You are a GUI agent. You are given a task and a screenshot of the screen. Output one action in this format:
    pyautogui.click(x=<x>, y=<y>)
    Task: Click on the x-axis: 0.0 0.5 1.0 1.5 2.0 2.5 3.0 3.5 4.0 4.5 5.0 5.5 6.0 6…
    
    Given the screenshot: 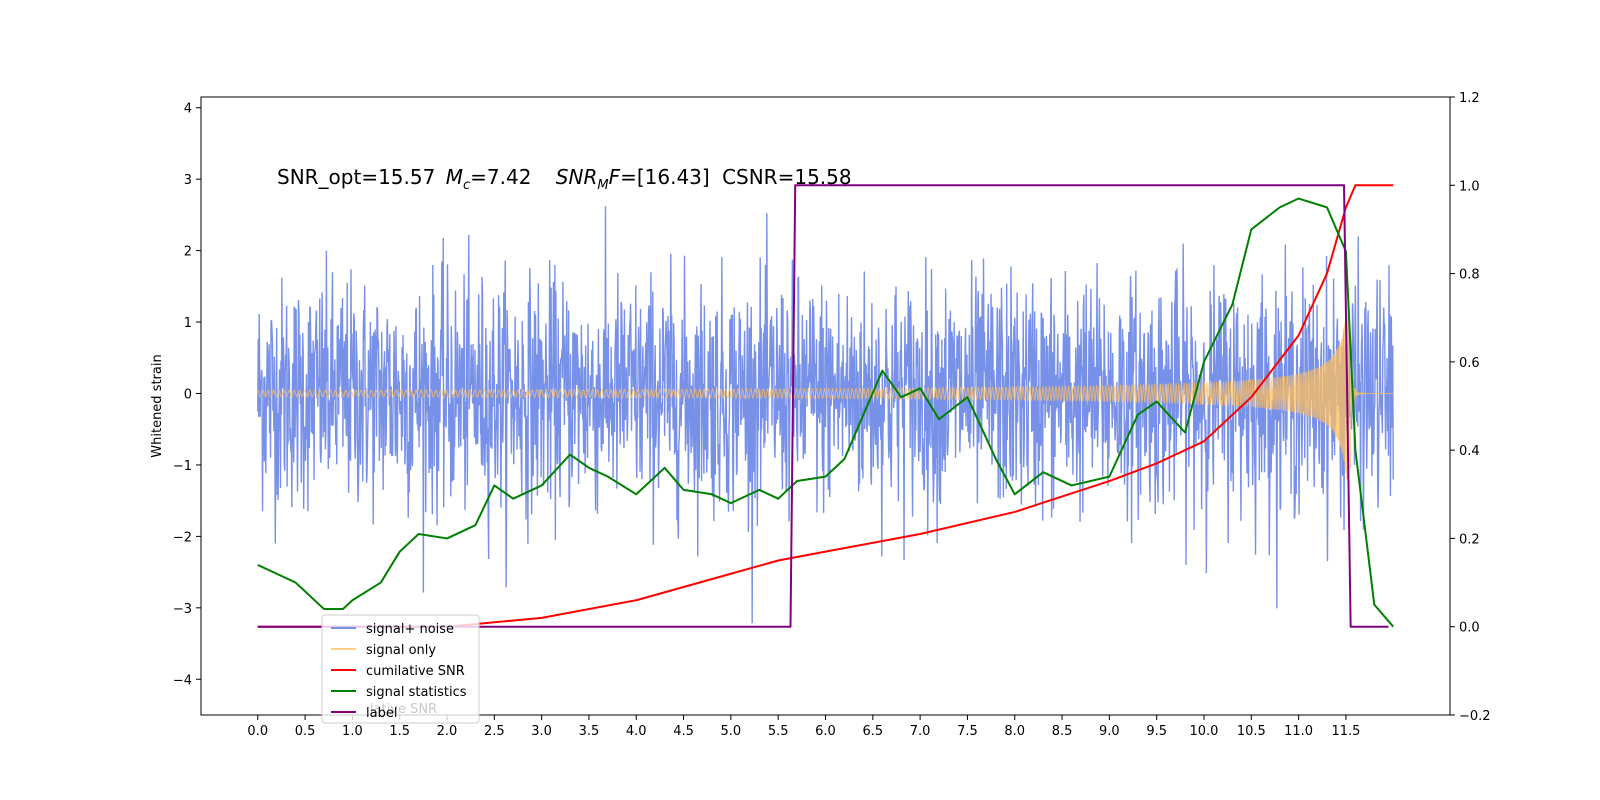 What is the action you would take?
    pyautogui.click(x=803, y=727)
    